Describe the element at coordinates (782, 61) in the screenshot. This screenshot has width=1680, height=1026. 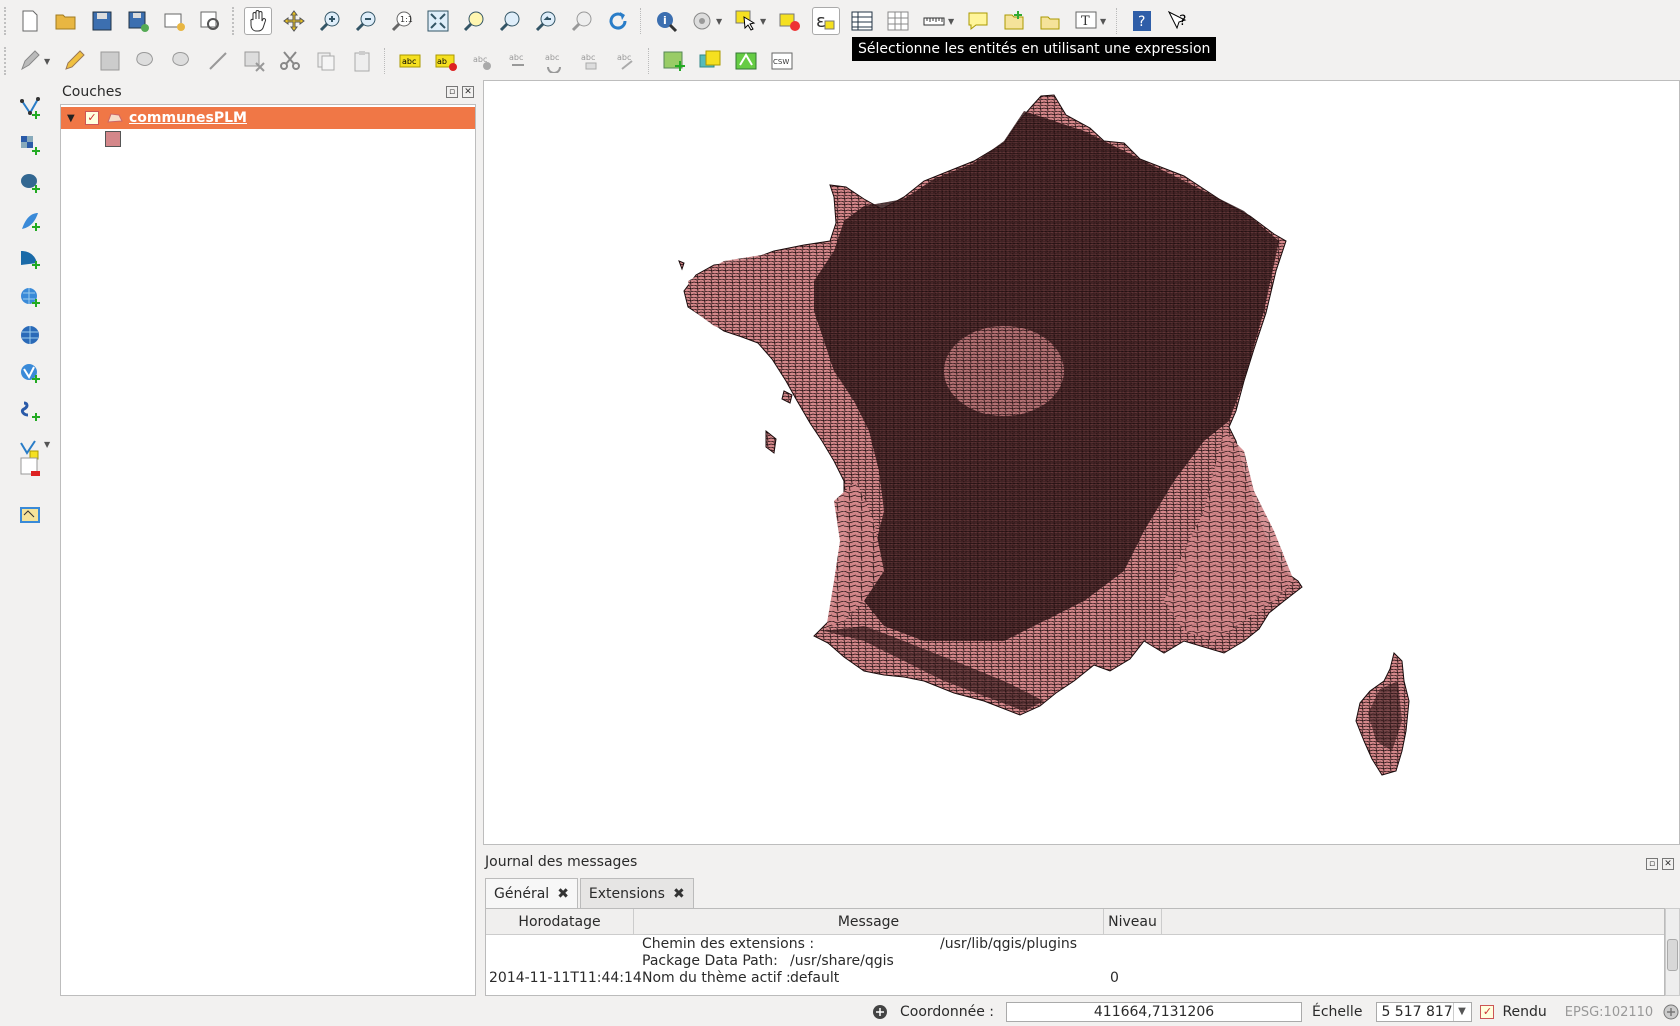
I see `csw-icon: CSW` at that location.